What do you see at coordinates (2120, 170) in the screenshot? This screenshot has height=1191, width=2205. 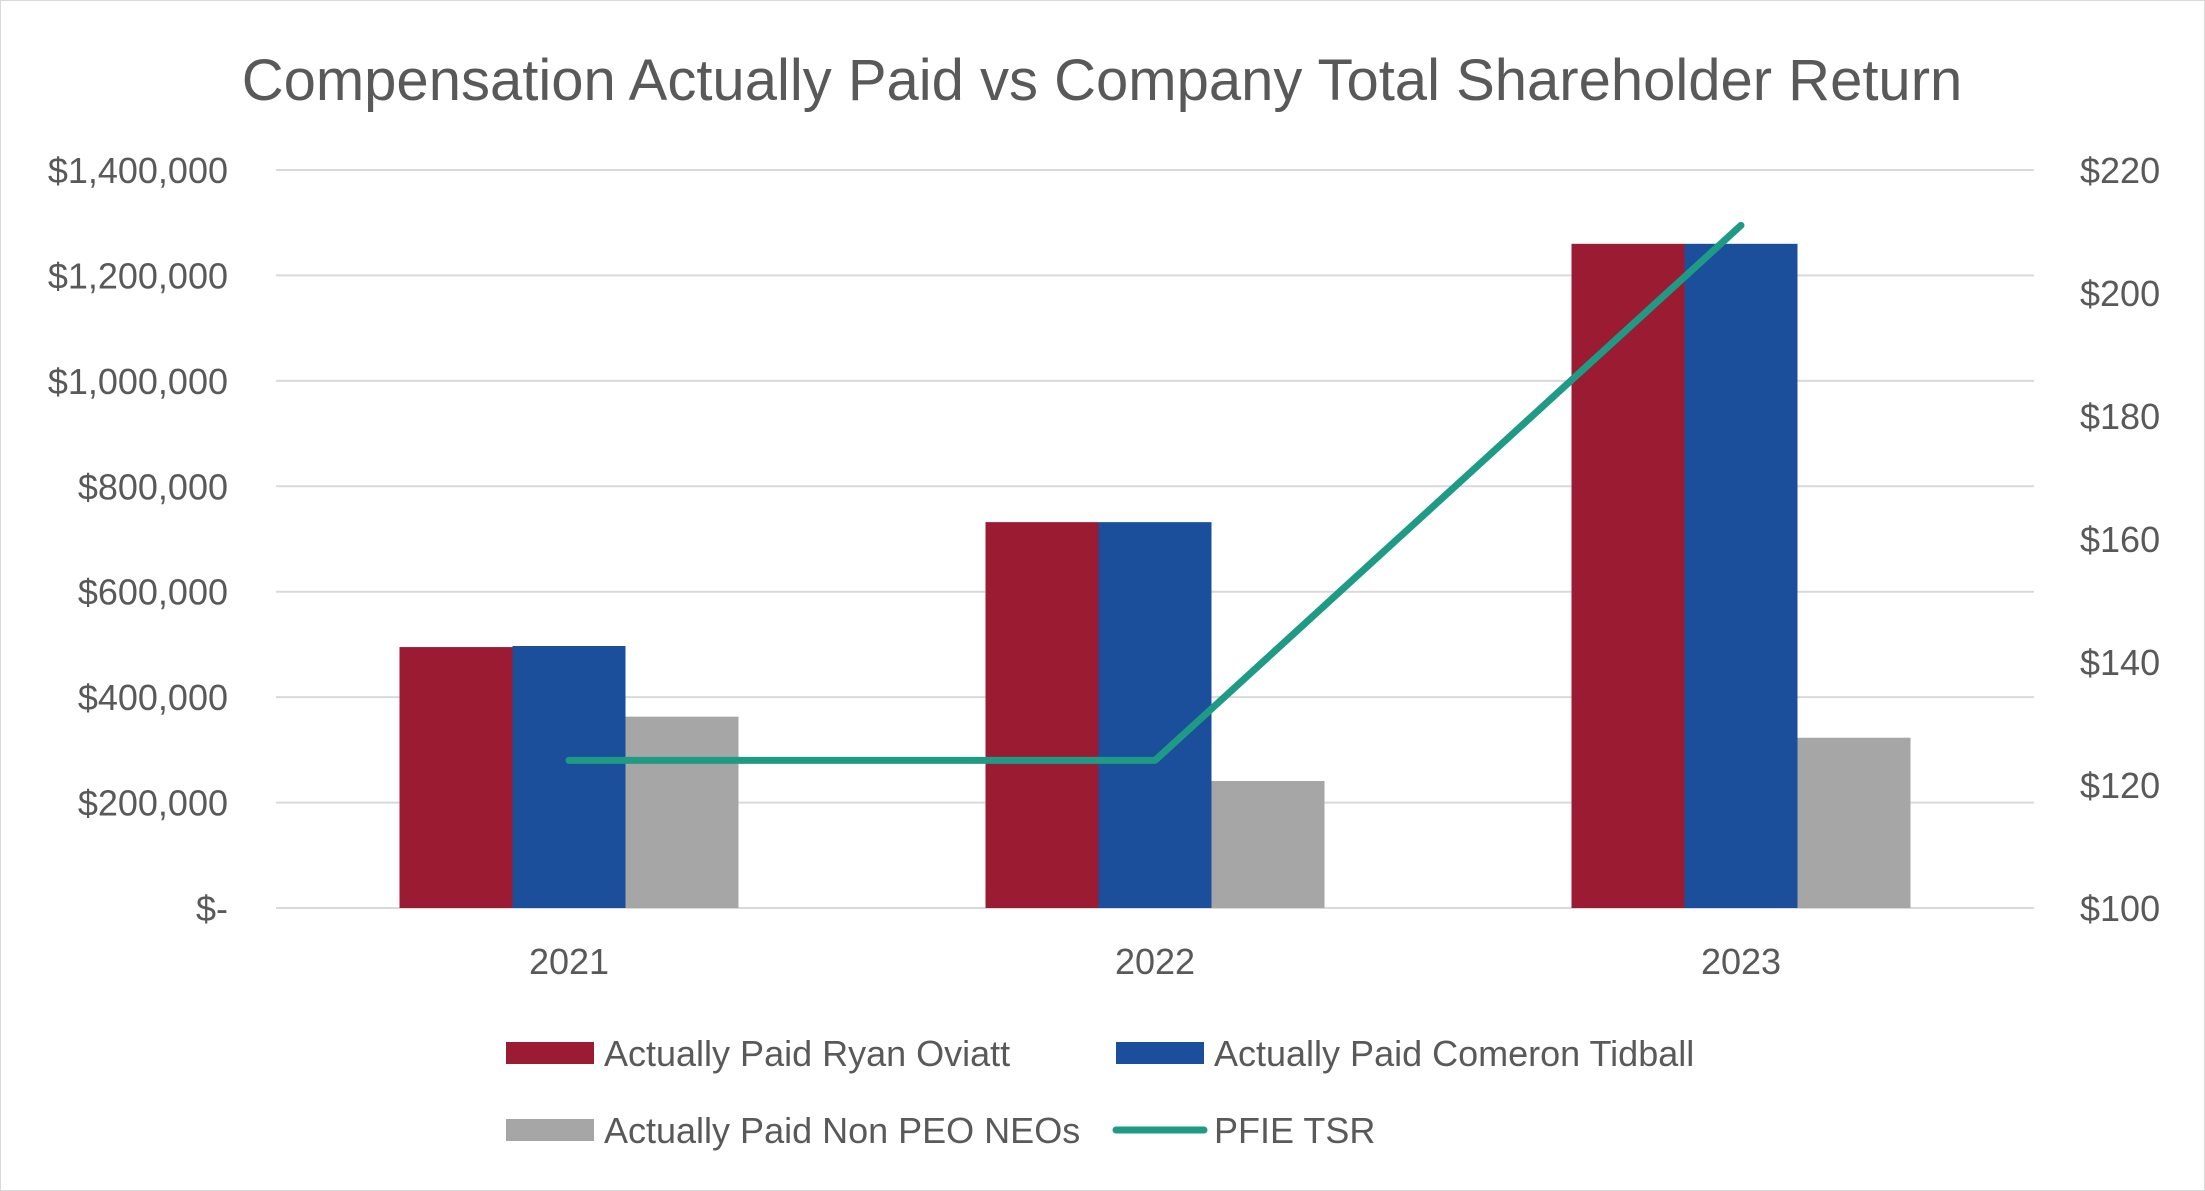 I see `right-tick-label: $220` at bounding box center [2120, 170].